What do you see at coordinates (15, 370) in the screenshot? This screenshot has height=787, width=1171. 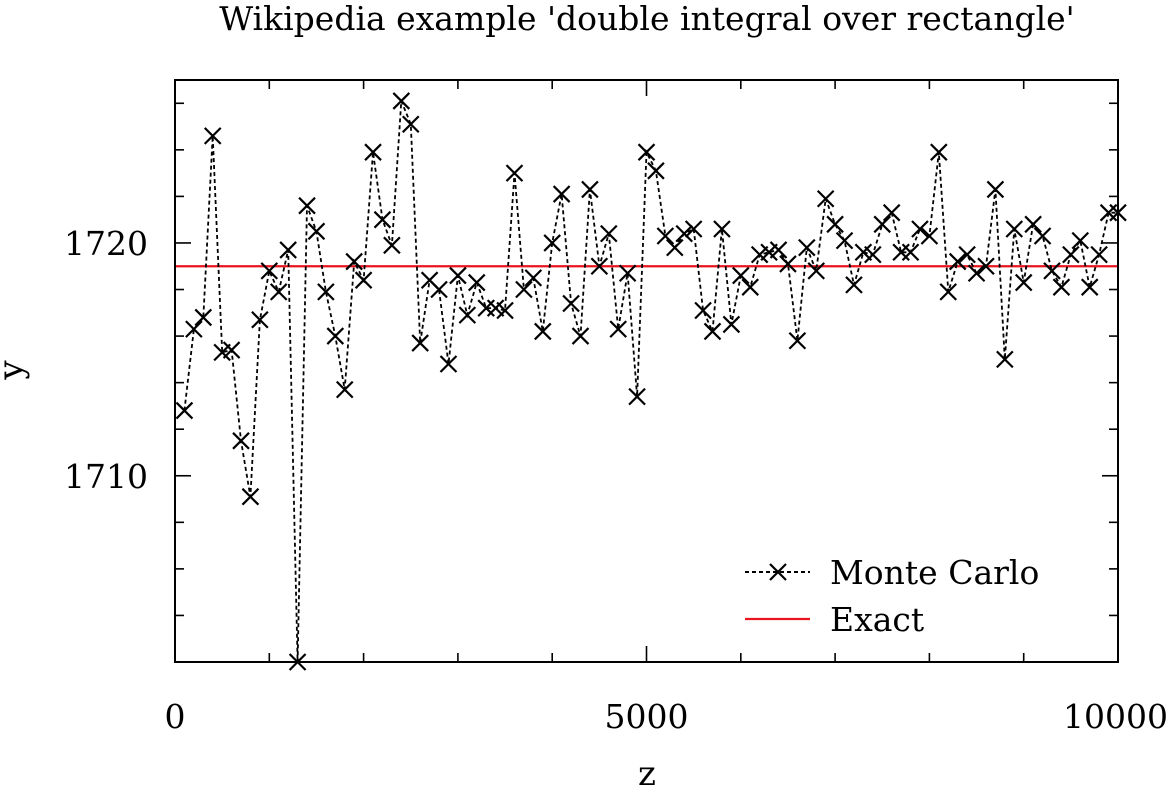 I see `y-axis-label: y` at bounding box center [15, 370].